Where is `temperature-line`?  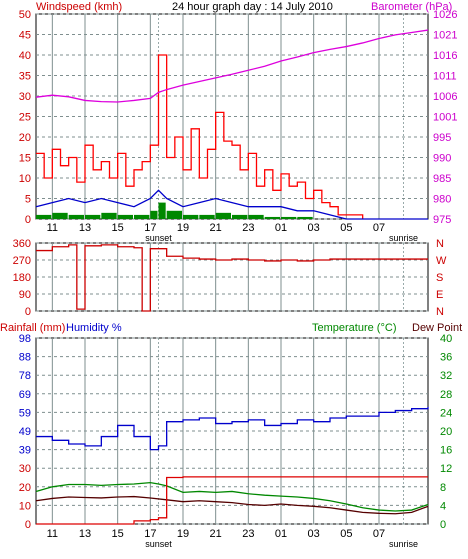
temperature-line is located at coordinates (232, 496).